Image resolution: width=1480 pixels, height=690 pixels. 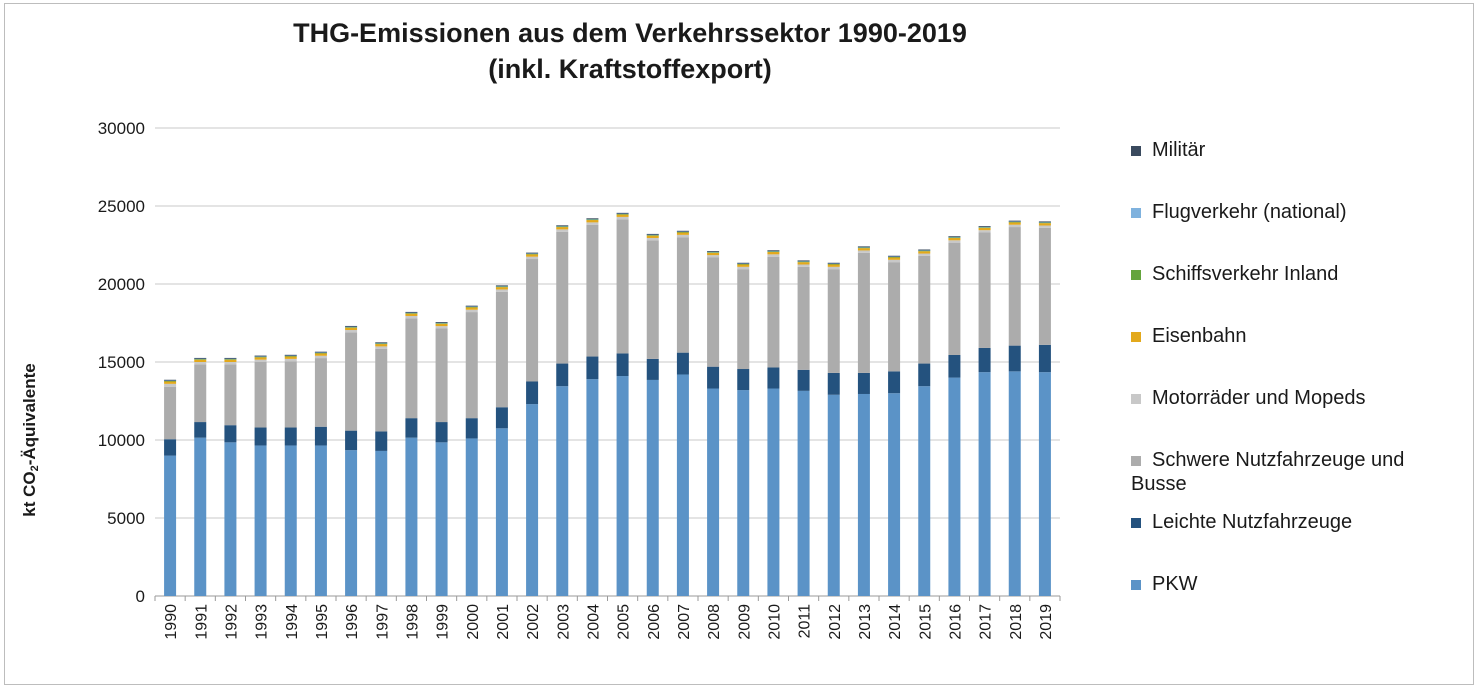 I want to click on bar-1999-milit-r, so click(x=441, y=322).